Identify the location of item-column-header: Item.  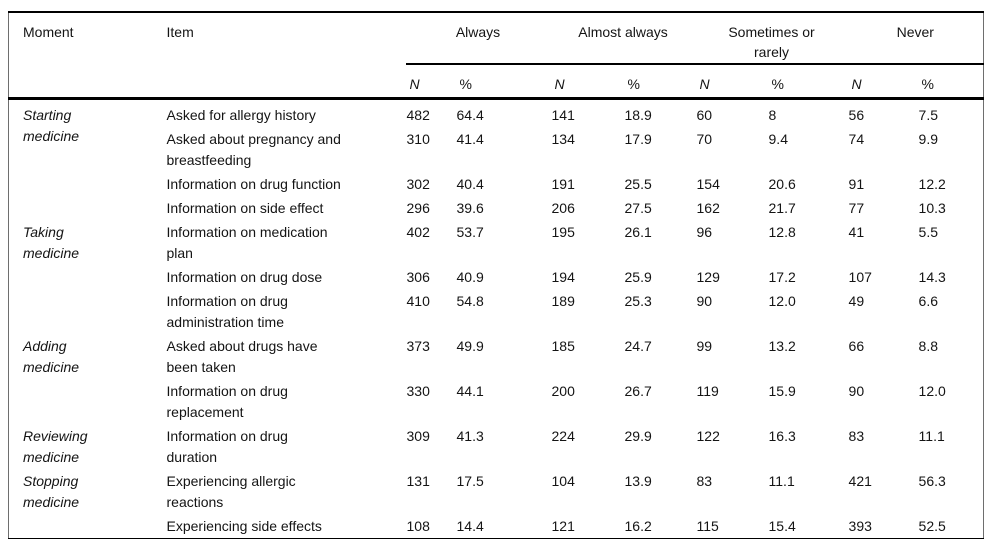
(285, 56).